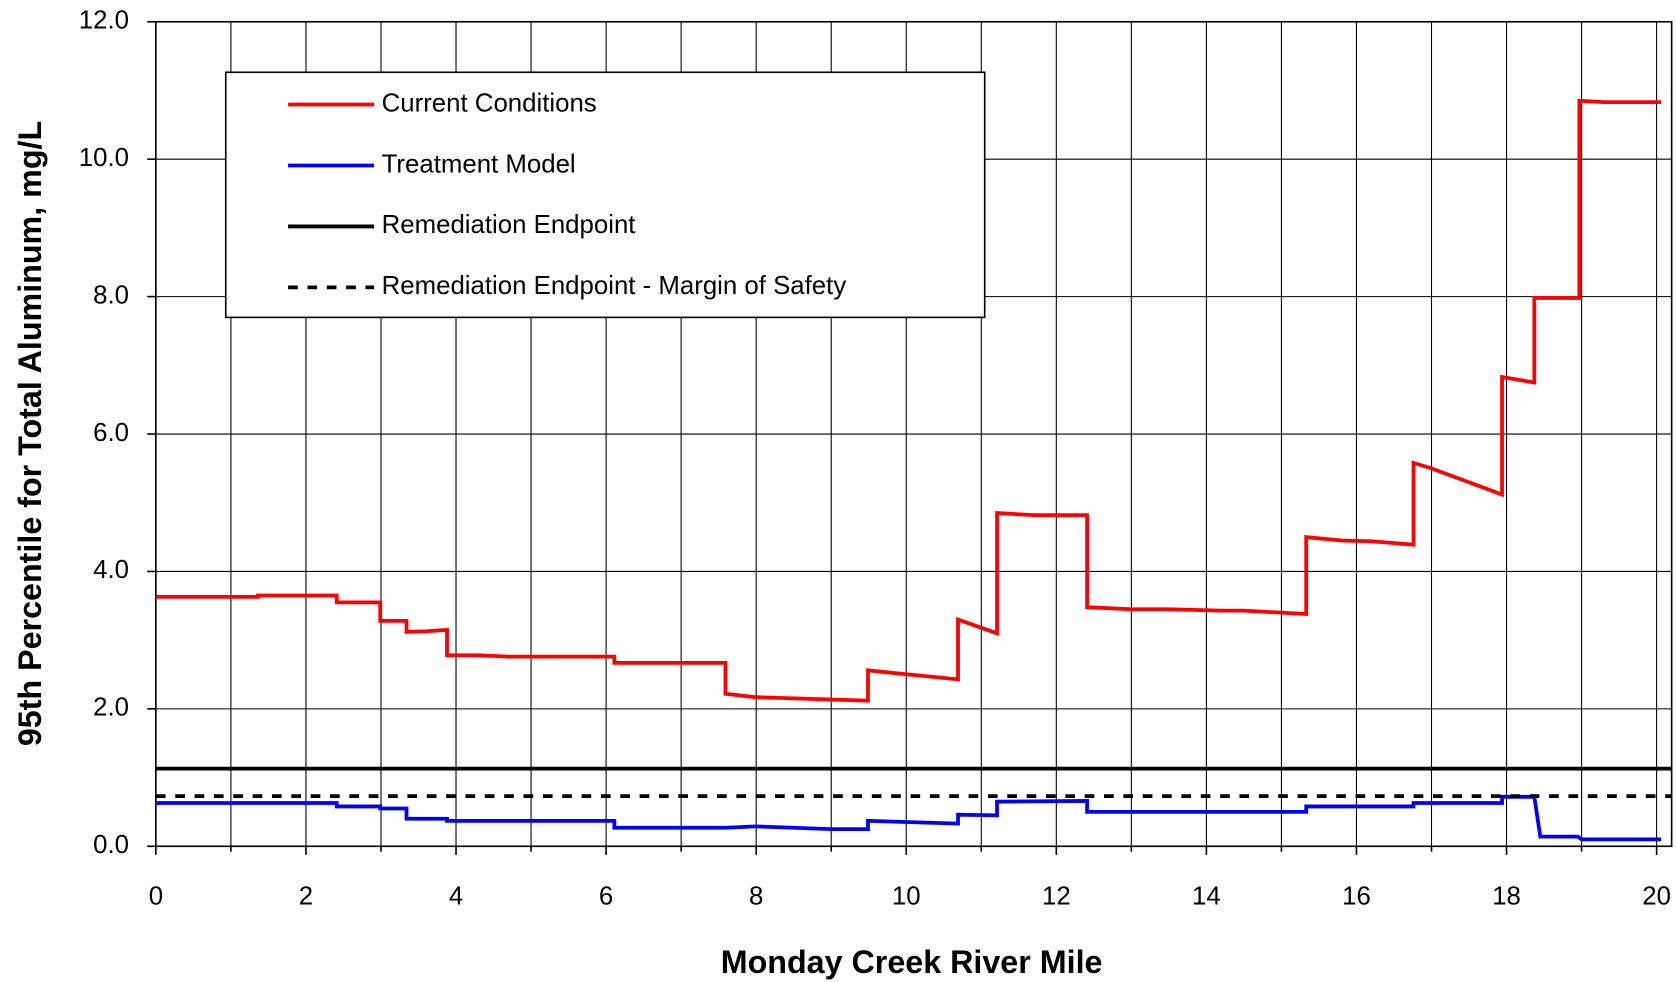  What do you see at coordinates (111, 433) in the screenshot?
I see `y-tick-label: 6.0` at bounding box center [111, 433].